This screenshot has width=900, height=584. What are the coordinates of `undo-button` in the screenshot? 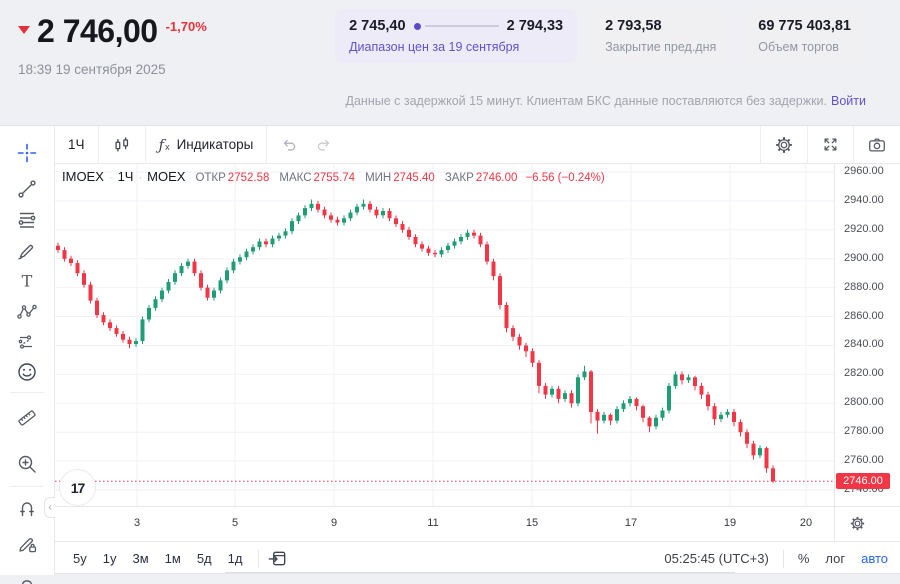 It's located at (289, 145).